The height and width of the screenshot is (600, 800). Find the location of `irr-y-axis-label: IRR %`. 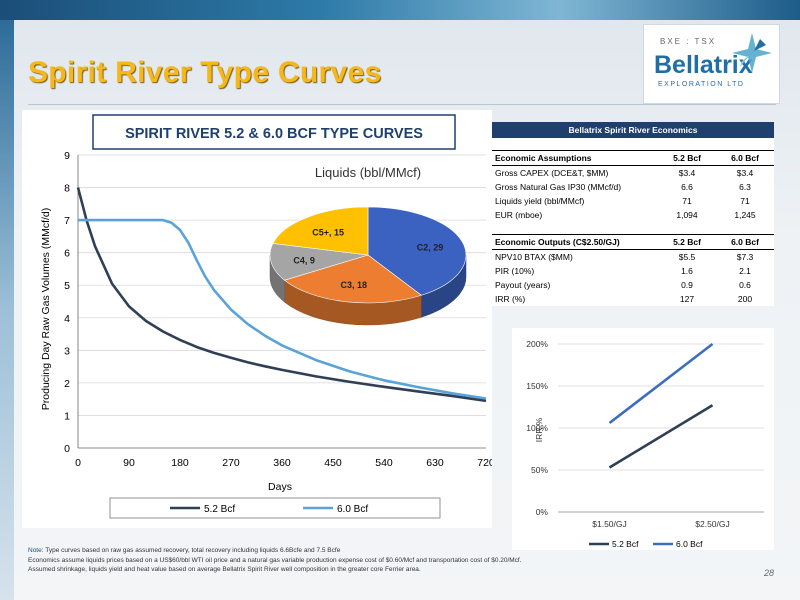

irr-y-axis-label: IRR % is located at coordinates (539, 429).